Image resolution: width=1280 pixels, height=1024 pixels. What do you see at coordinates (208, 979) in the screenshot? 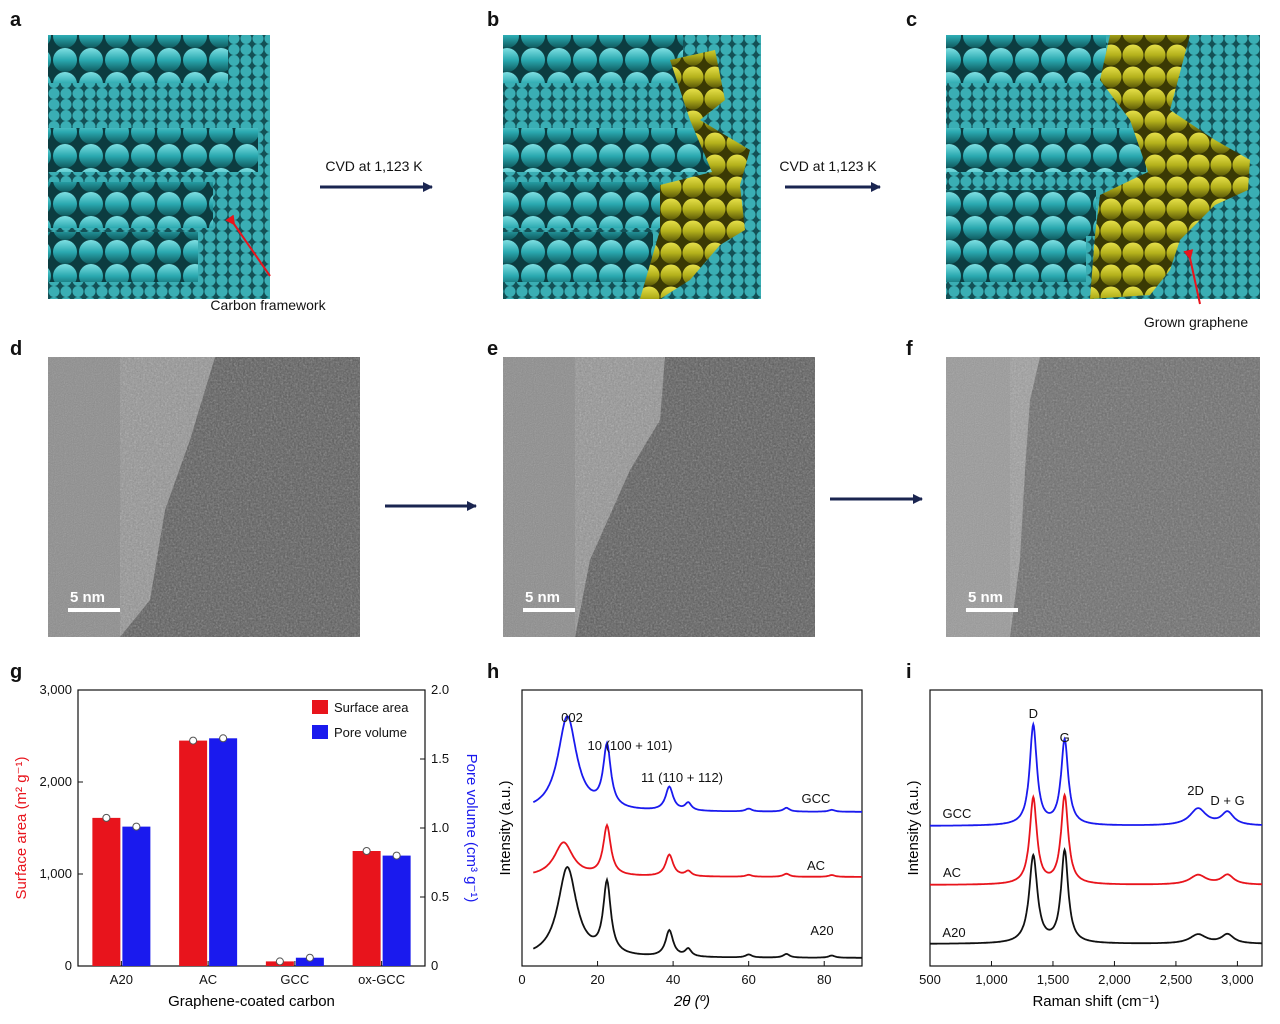
I see `x-tick-label: AC` at bounding box center [208, 979].